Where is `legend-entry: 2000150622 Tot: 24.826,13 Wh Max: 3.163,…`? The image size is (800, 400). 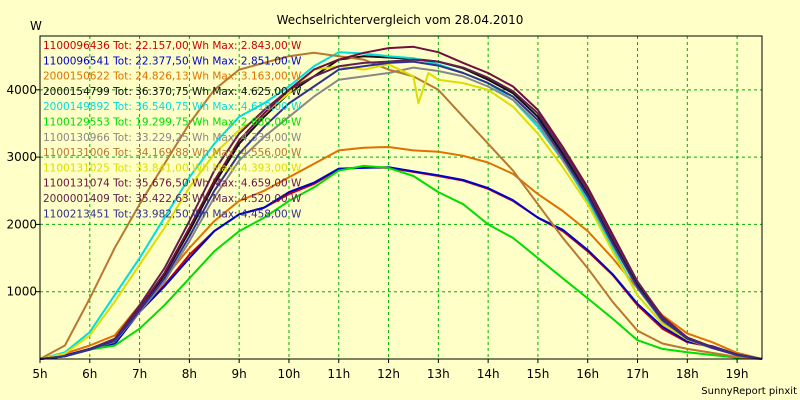
legend-entry: 2000150622 Tot: 24.826,13 Wh Max: 3.163,… is located at coordinates (172, 77).